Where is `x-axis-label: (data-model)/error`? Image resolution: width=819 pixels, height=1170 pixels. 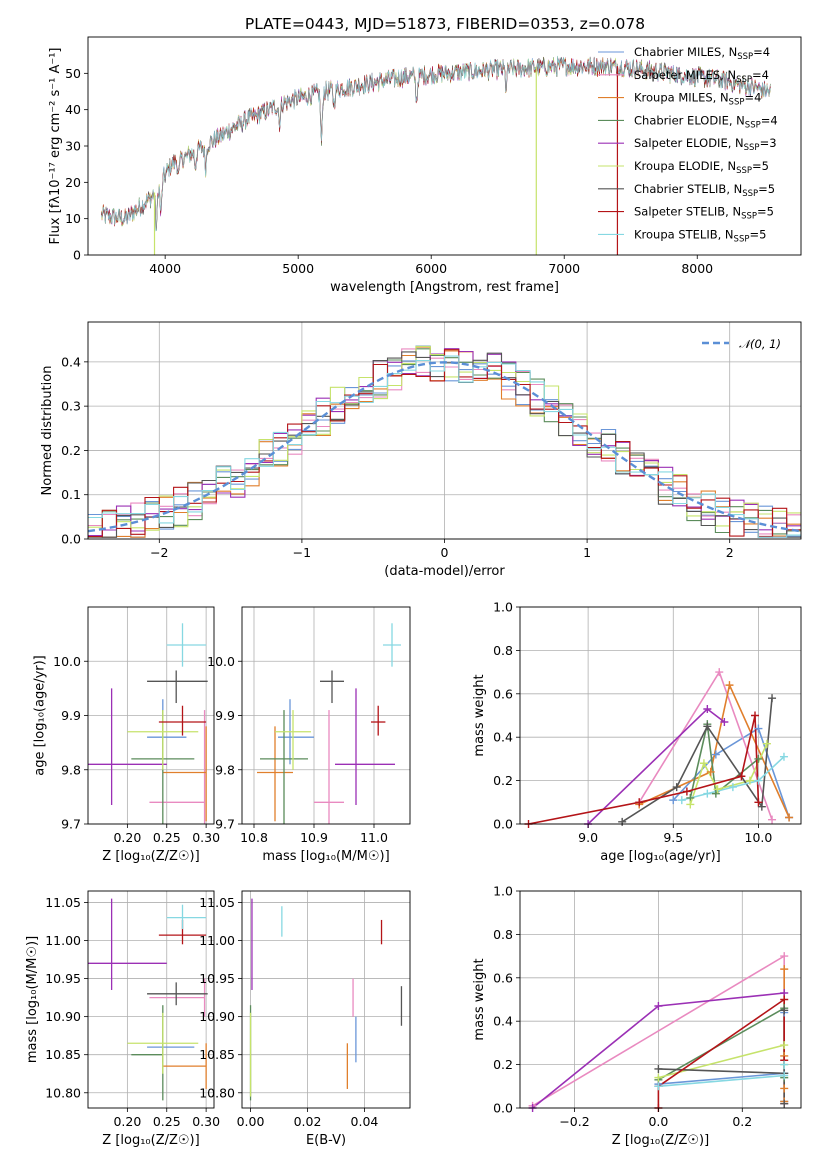 x-axis-label: (data-model)/error is located at coordinates (444, 571).